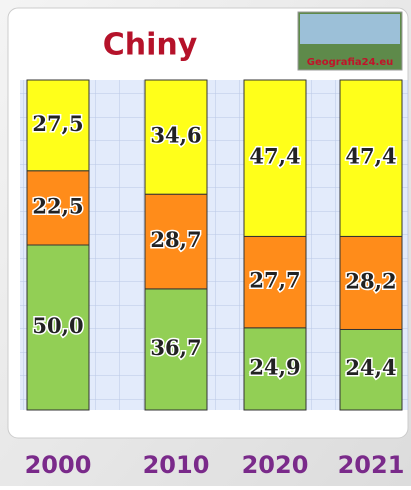  I want to click on logo-sky, so click(350, 29).